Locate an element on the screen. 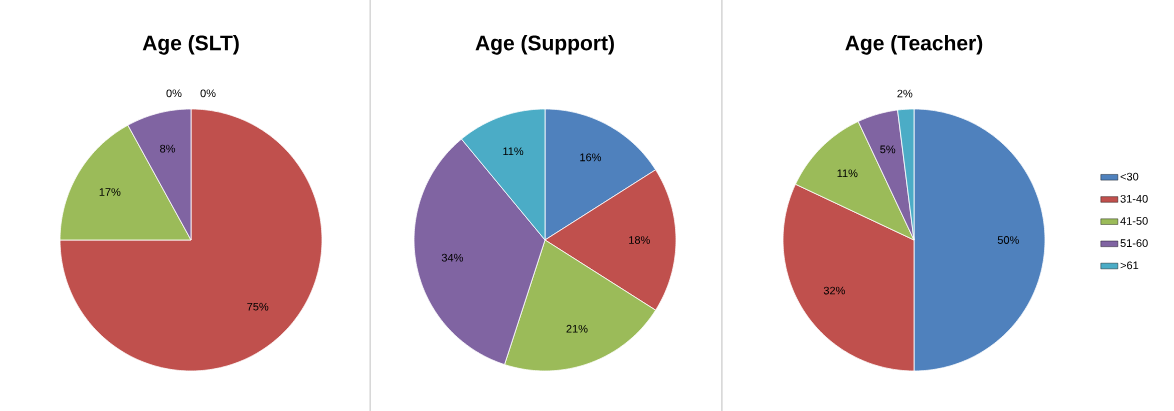  chart-title: Age (SLT) is located at coordinates (190, 44).